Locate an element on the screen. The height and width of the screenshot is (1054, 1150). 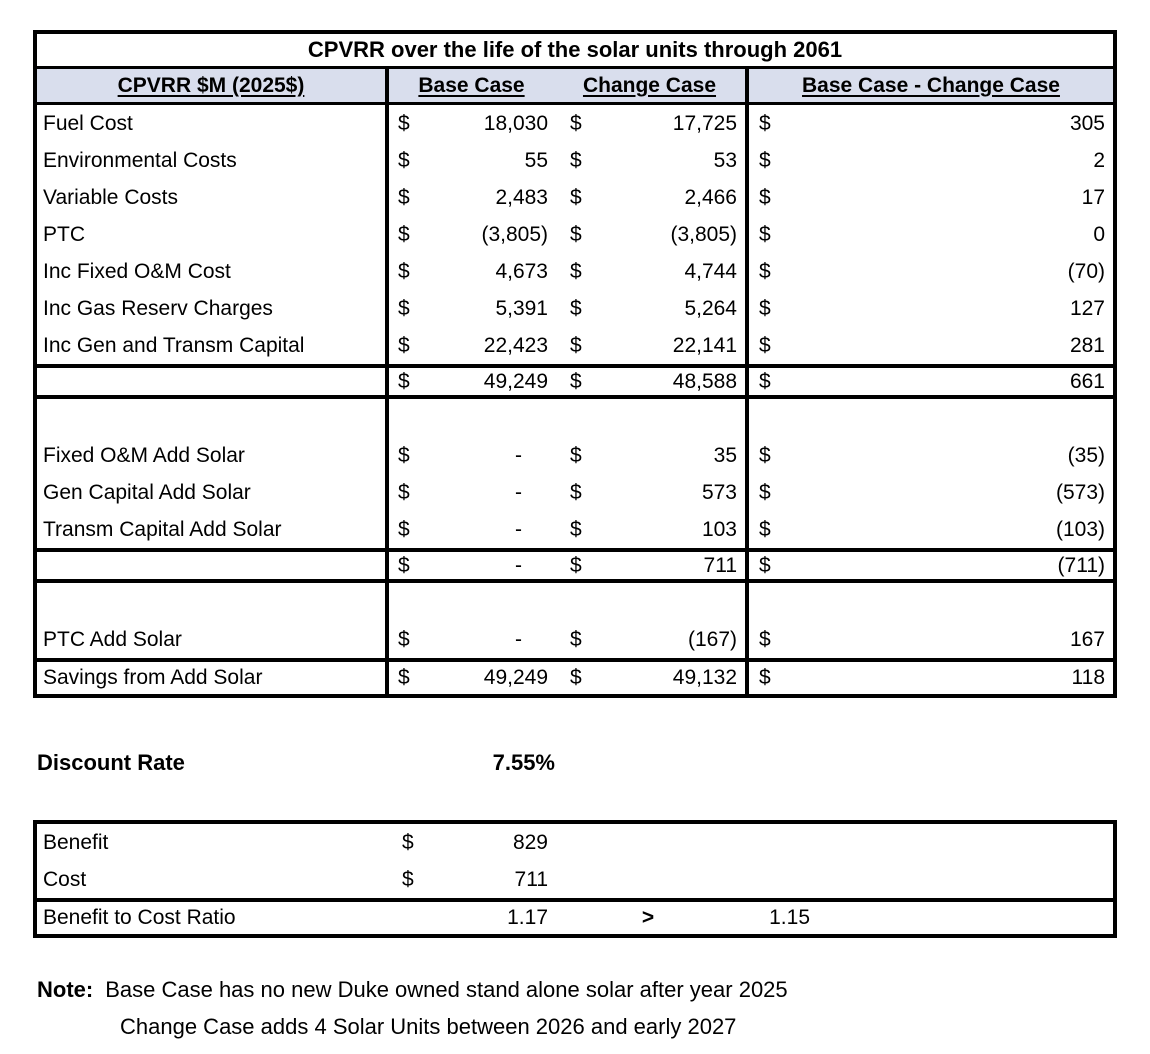
values-cell: $ (3,805) $ (3,805) is located at coordinates (569, 234).